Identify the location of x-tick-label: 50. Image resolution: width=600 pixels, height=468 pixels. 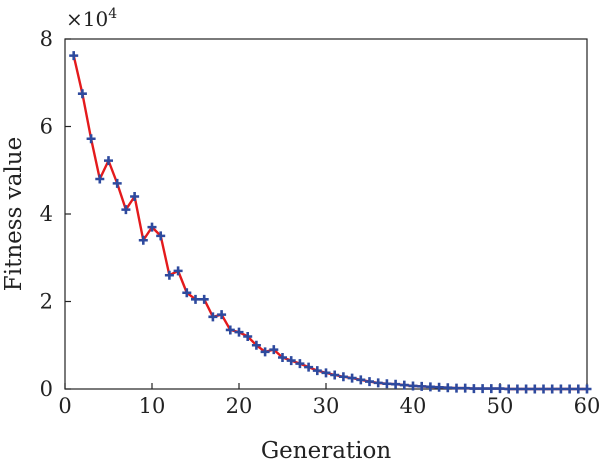
(500, 406).